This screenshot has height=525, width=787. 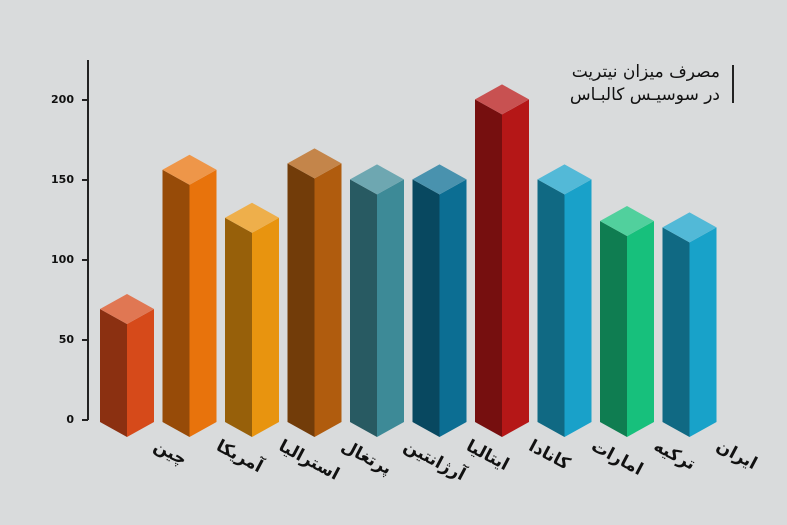 I want to click on y-tick-label: 0, so click(x=70, y=419).